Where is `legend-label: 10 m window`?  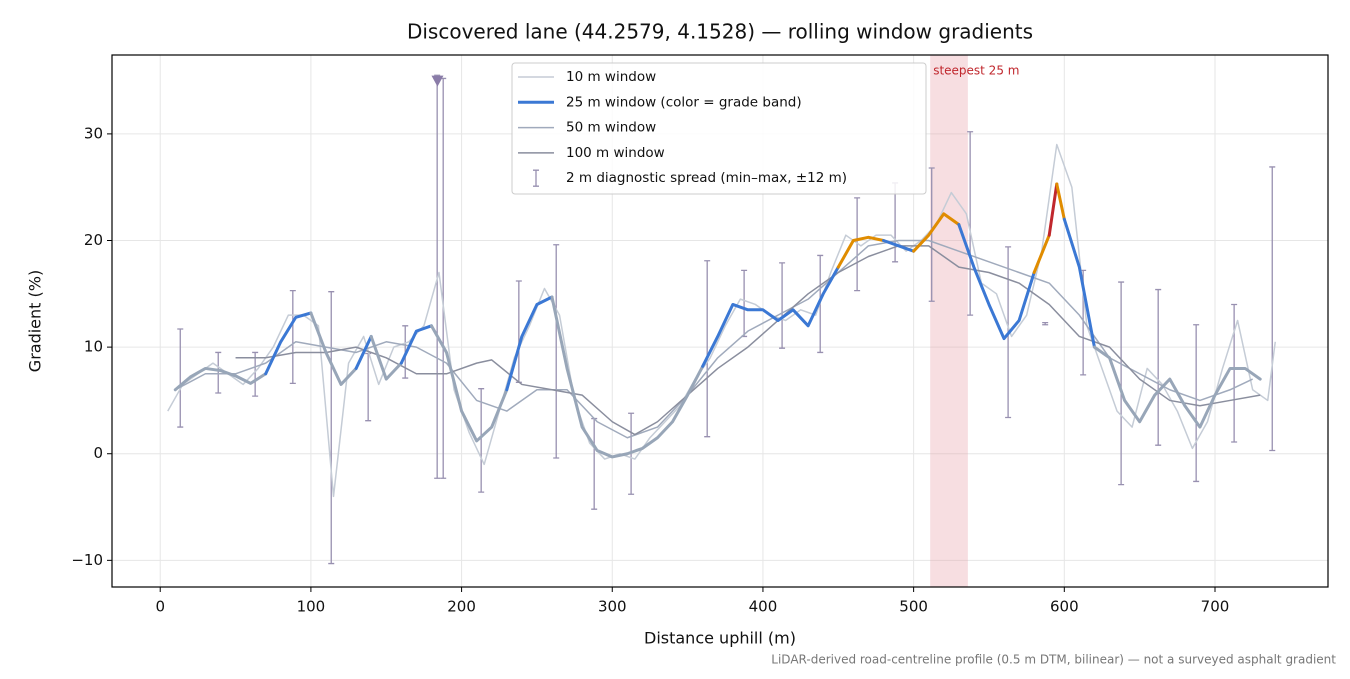 legend-label: 10 m window is located at coordinates (611, 77).